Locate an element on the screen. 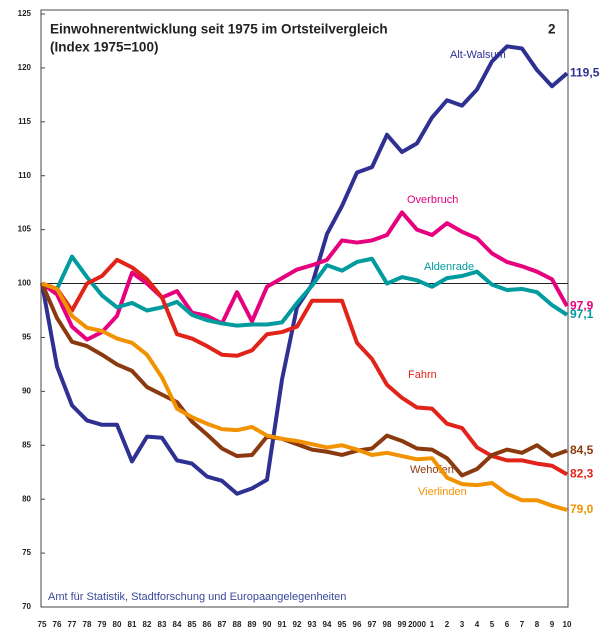 The width and height of the screenshot is (600, 633). x-tick-label: 88 is located at coordinates (237, 624).